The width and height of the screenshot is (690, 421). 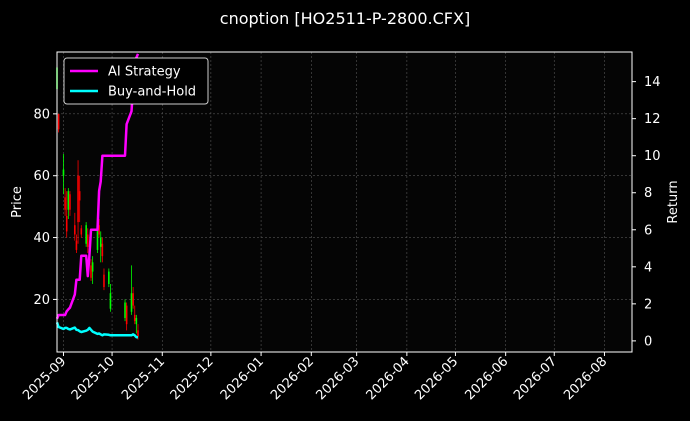 What do you see at coordinates (648, 193) in the screenshot?
I see `y-right-tick-label: 8` at bounding box center [648, 193].